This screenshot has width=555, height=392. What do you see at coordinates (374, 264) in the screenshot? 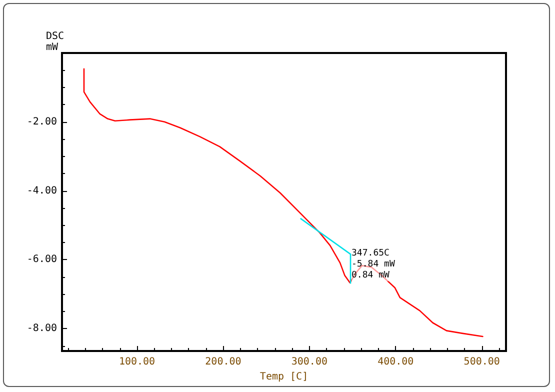
I see `annotation: 347.65C -5.84 mW 0.84 mW` at bounding box center [374, 264].